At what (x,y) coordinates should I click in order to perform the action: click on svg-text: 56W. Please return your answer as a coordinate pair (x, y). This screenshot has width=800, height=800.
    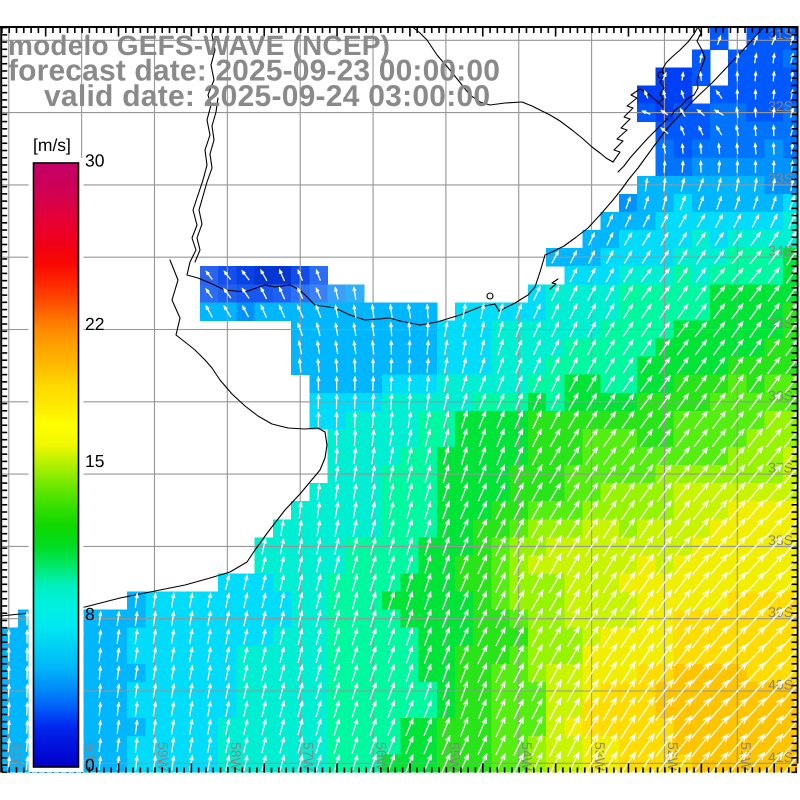
    Looking at the image, I should click on (382, 757).